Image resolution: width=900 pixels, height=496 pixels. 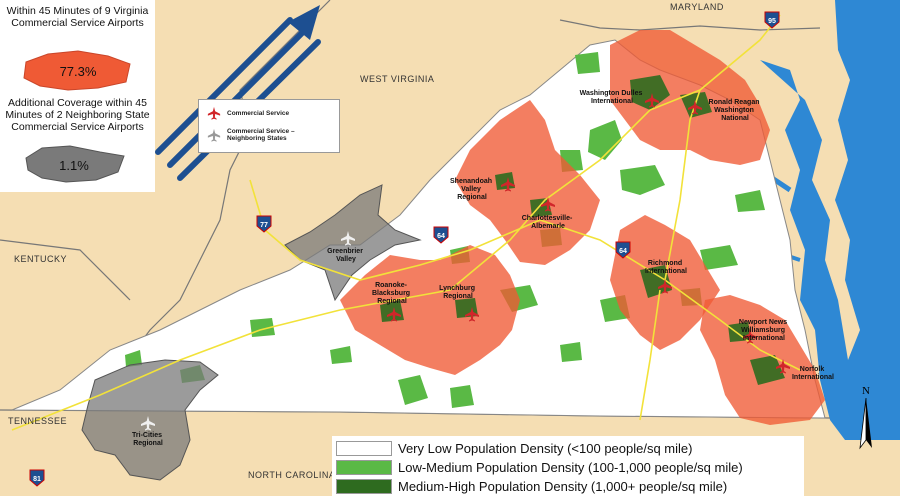 I want to click on commercial-service-row: Commercial Service, so click(x=248, y=113).